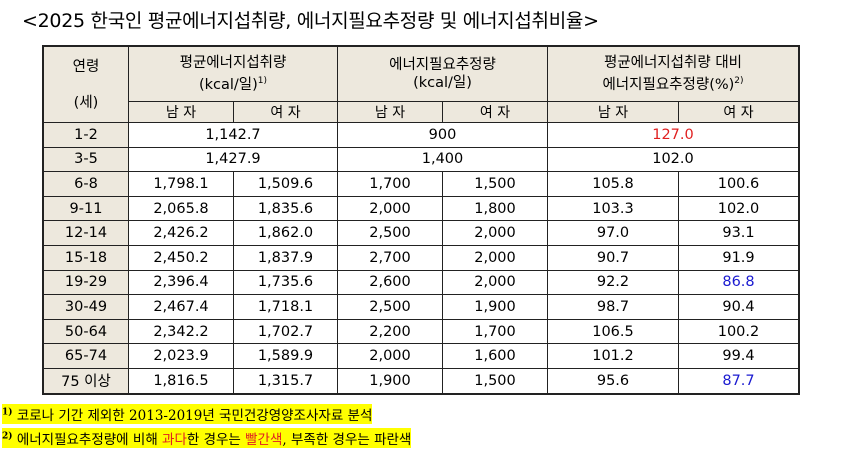 The width and height of the screenshot is (842, 452). Describe the element at coordinates (390, 381) in the screenshot. I see `req-male-cell: 1,900` at that location.